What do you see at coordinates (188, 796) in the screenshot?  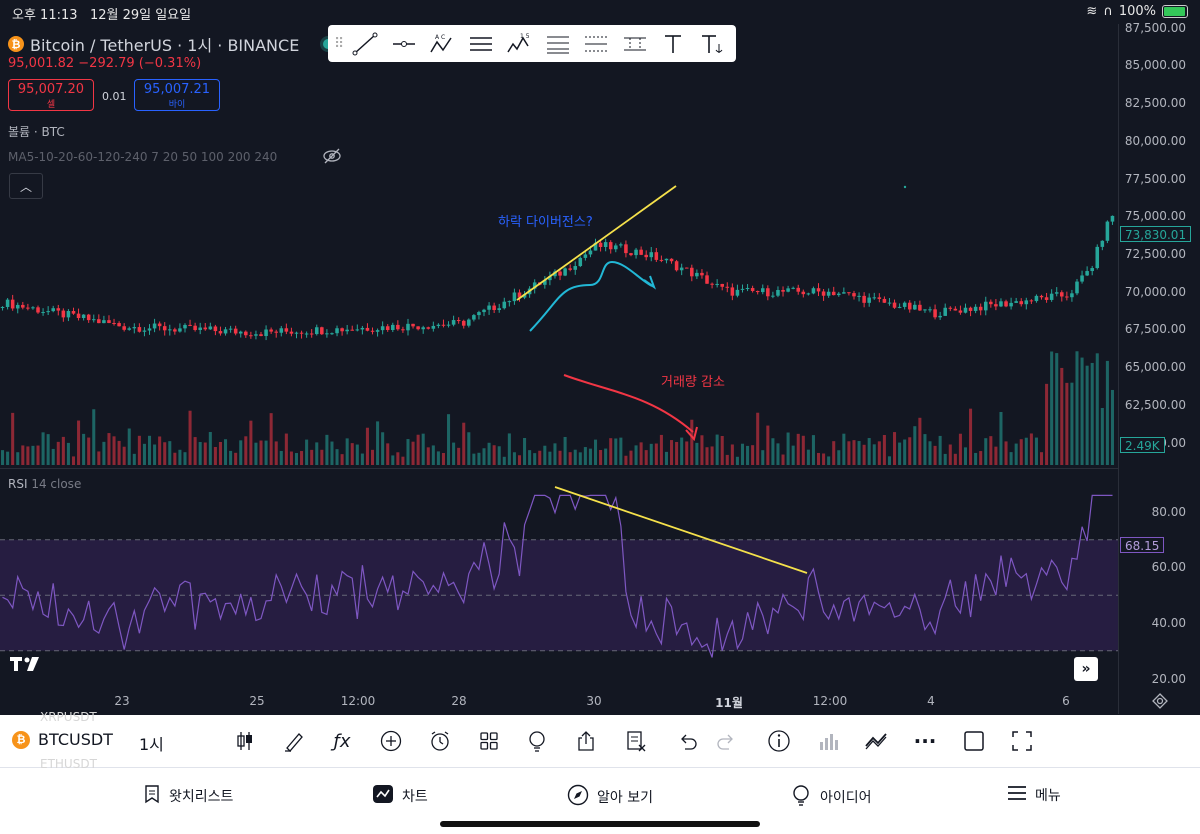 I see `tab-watchlist: 왓치리스트` at bounding box center [188, 796].